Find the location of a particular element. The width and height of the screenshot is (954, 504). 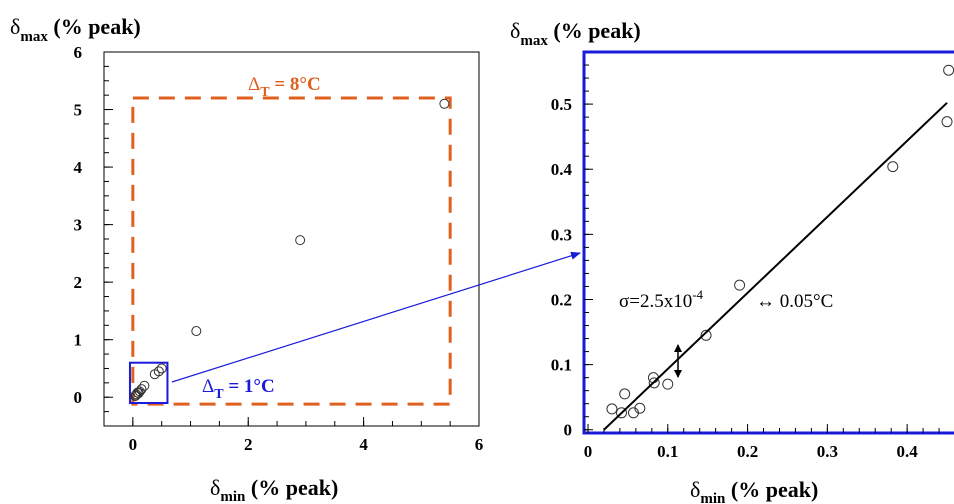

left-y-tick-label: 4 is located at coordinates (78, 167).